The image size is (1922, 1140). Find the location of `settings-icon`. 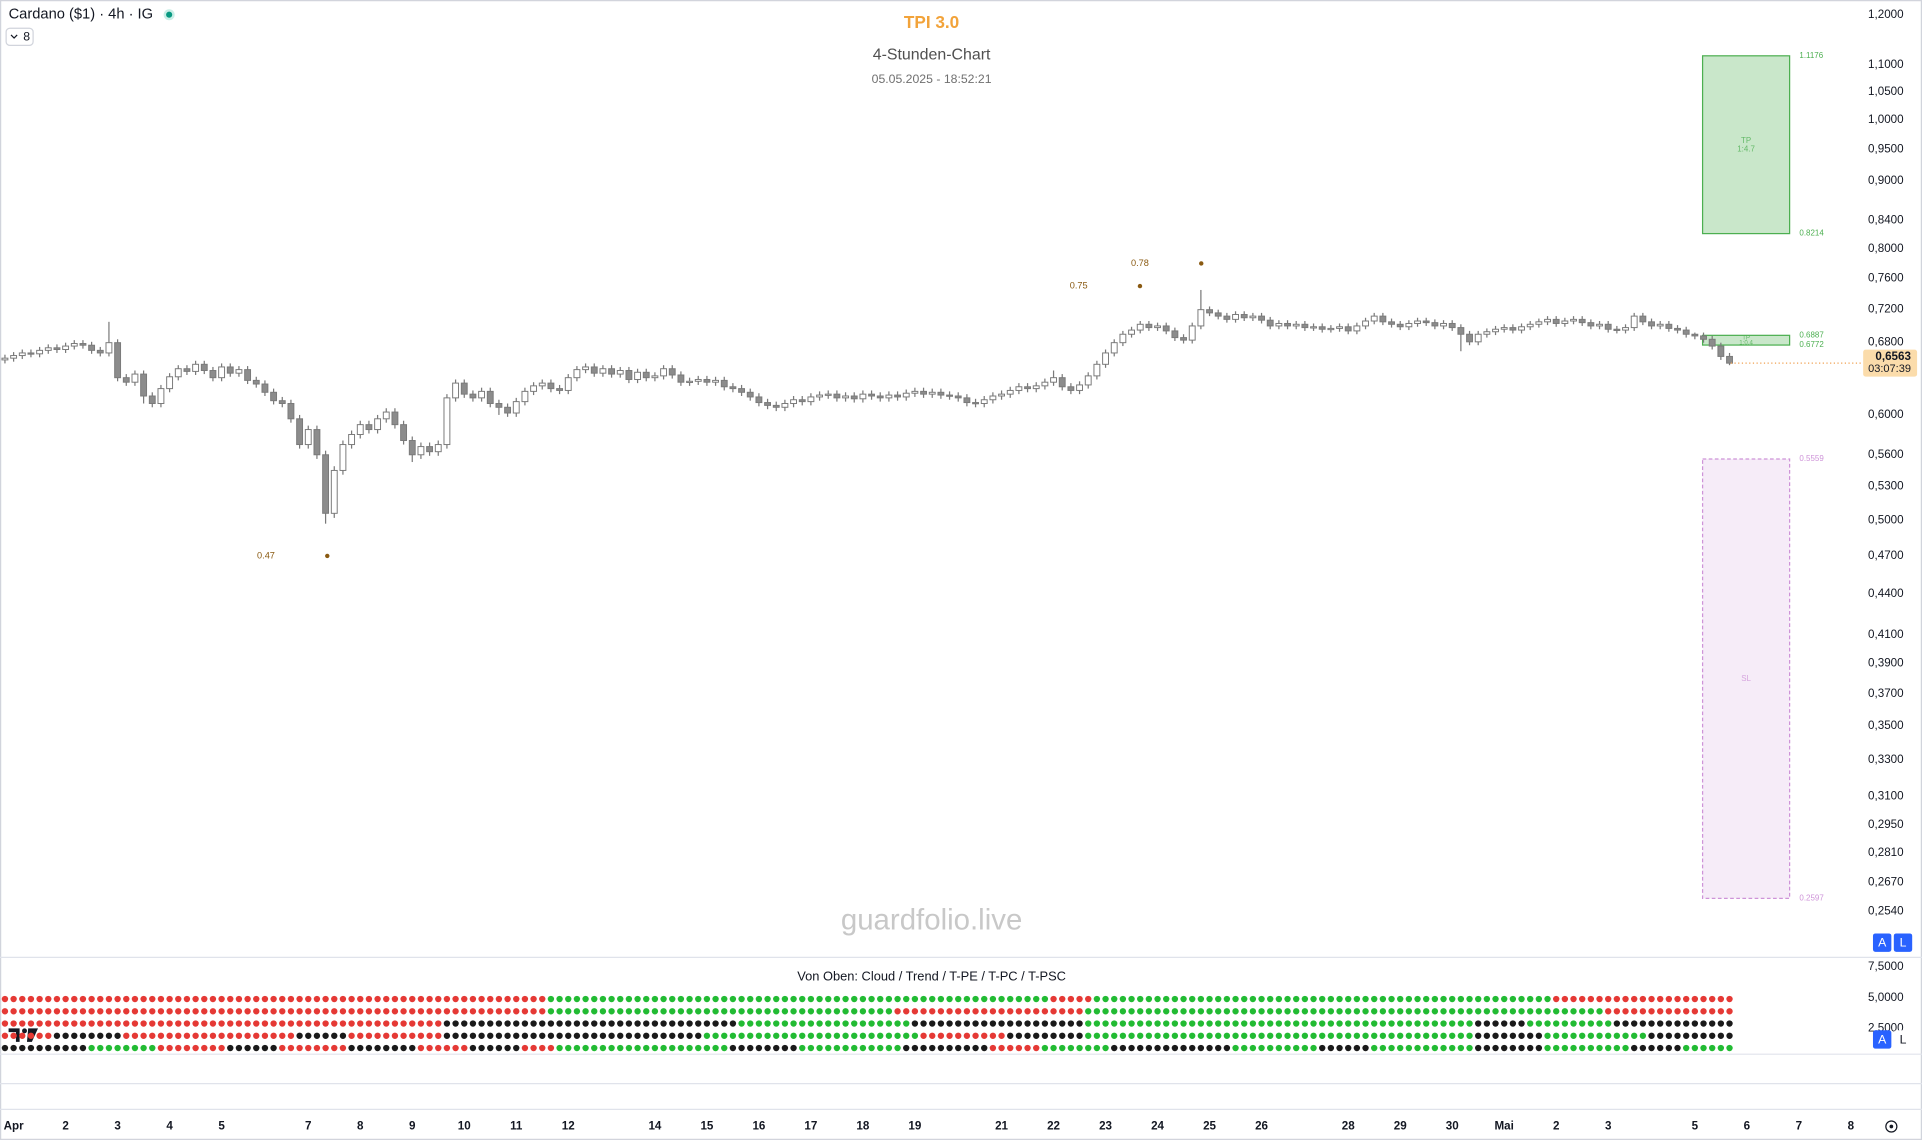

settings-icon is located at coordinates (1891, 1126).